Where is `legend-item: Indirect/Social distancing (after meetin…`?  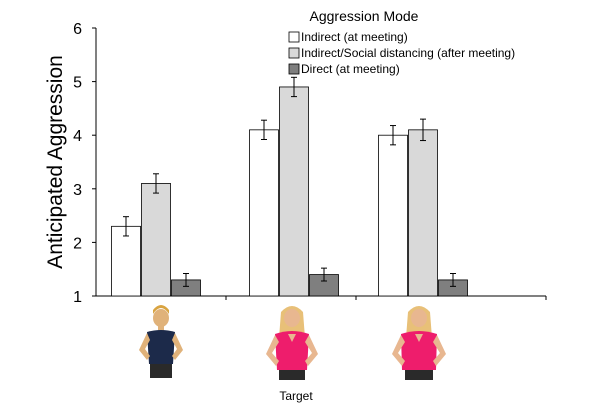 legend-item: Indirect/Social distancing (after meetin… is located at coordinates (401, 53).